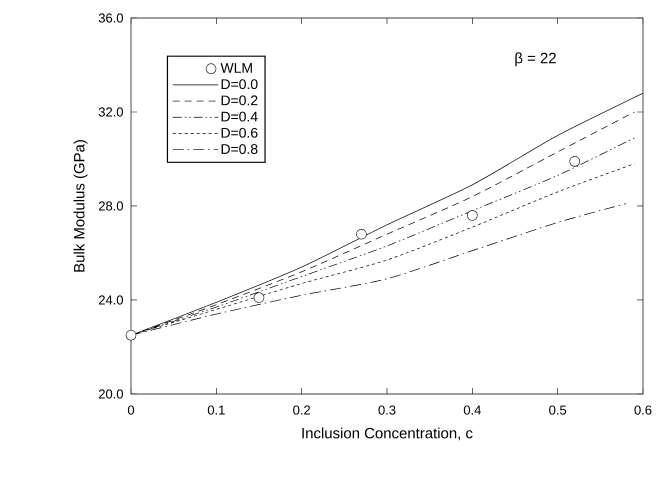  Describe the element at coordinates (301, 410) in the screenshot. I see `x-tick-label: 0.2` at that location.